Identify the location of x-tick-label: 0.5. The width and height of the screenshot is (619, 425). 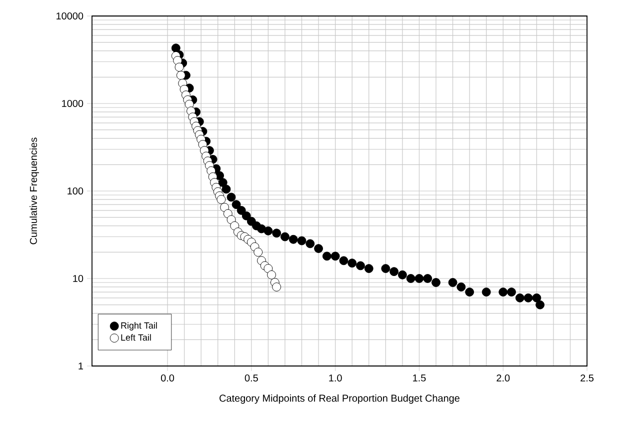
(251, 378).